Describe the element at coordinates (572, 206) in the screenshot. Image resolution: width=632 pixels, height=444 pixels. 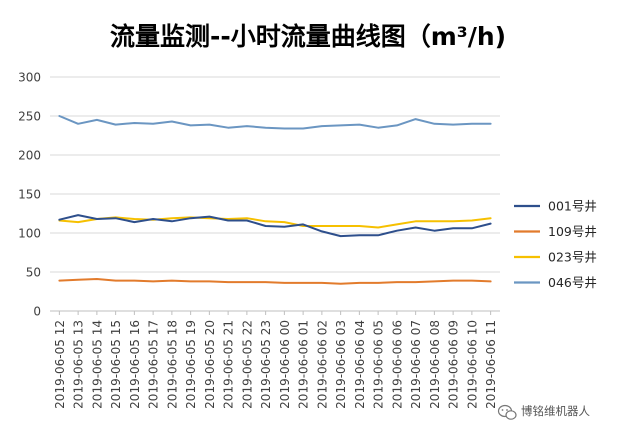
I see `legend-label: 001号井` at that location.